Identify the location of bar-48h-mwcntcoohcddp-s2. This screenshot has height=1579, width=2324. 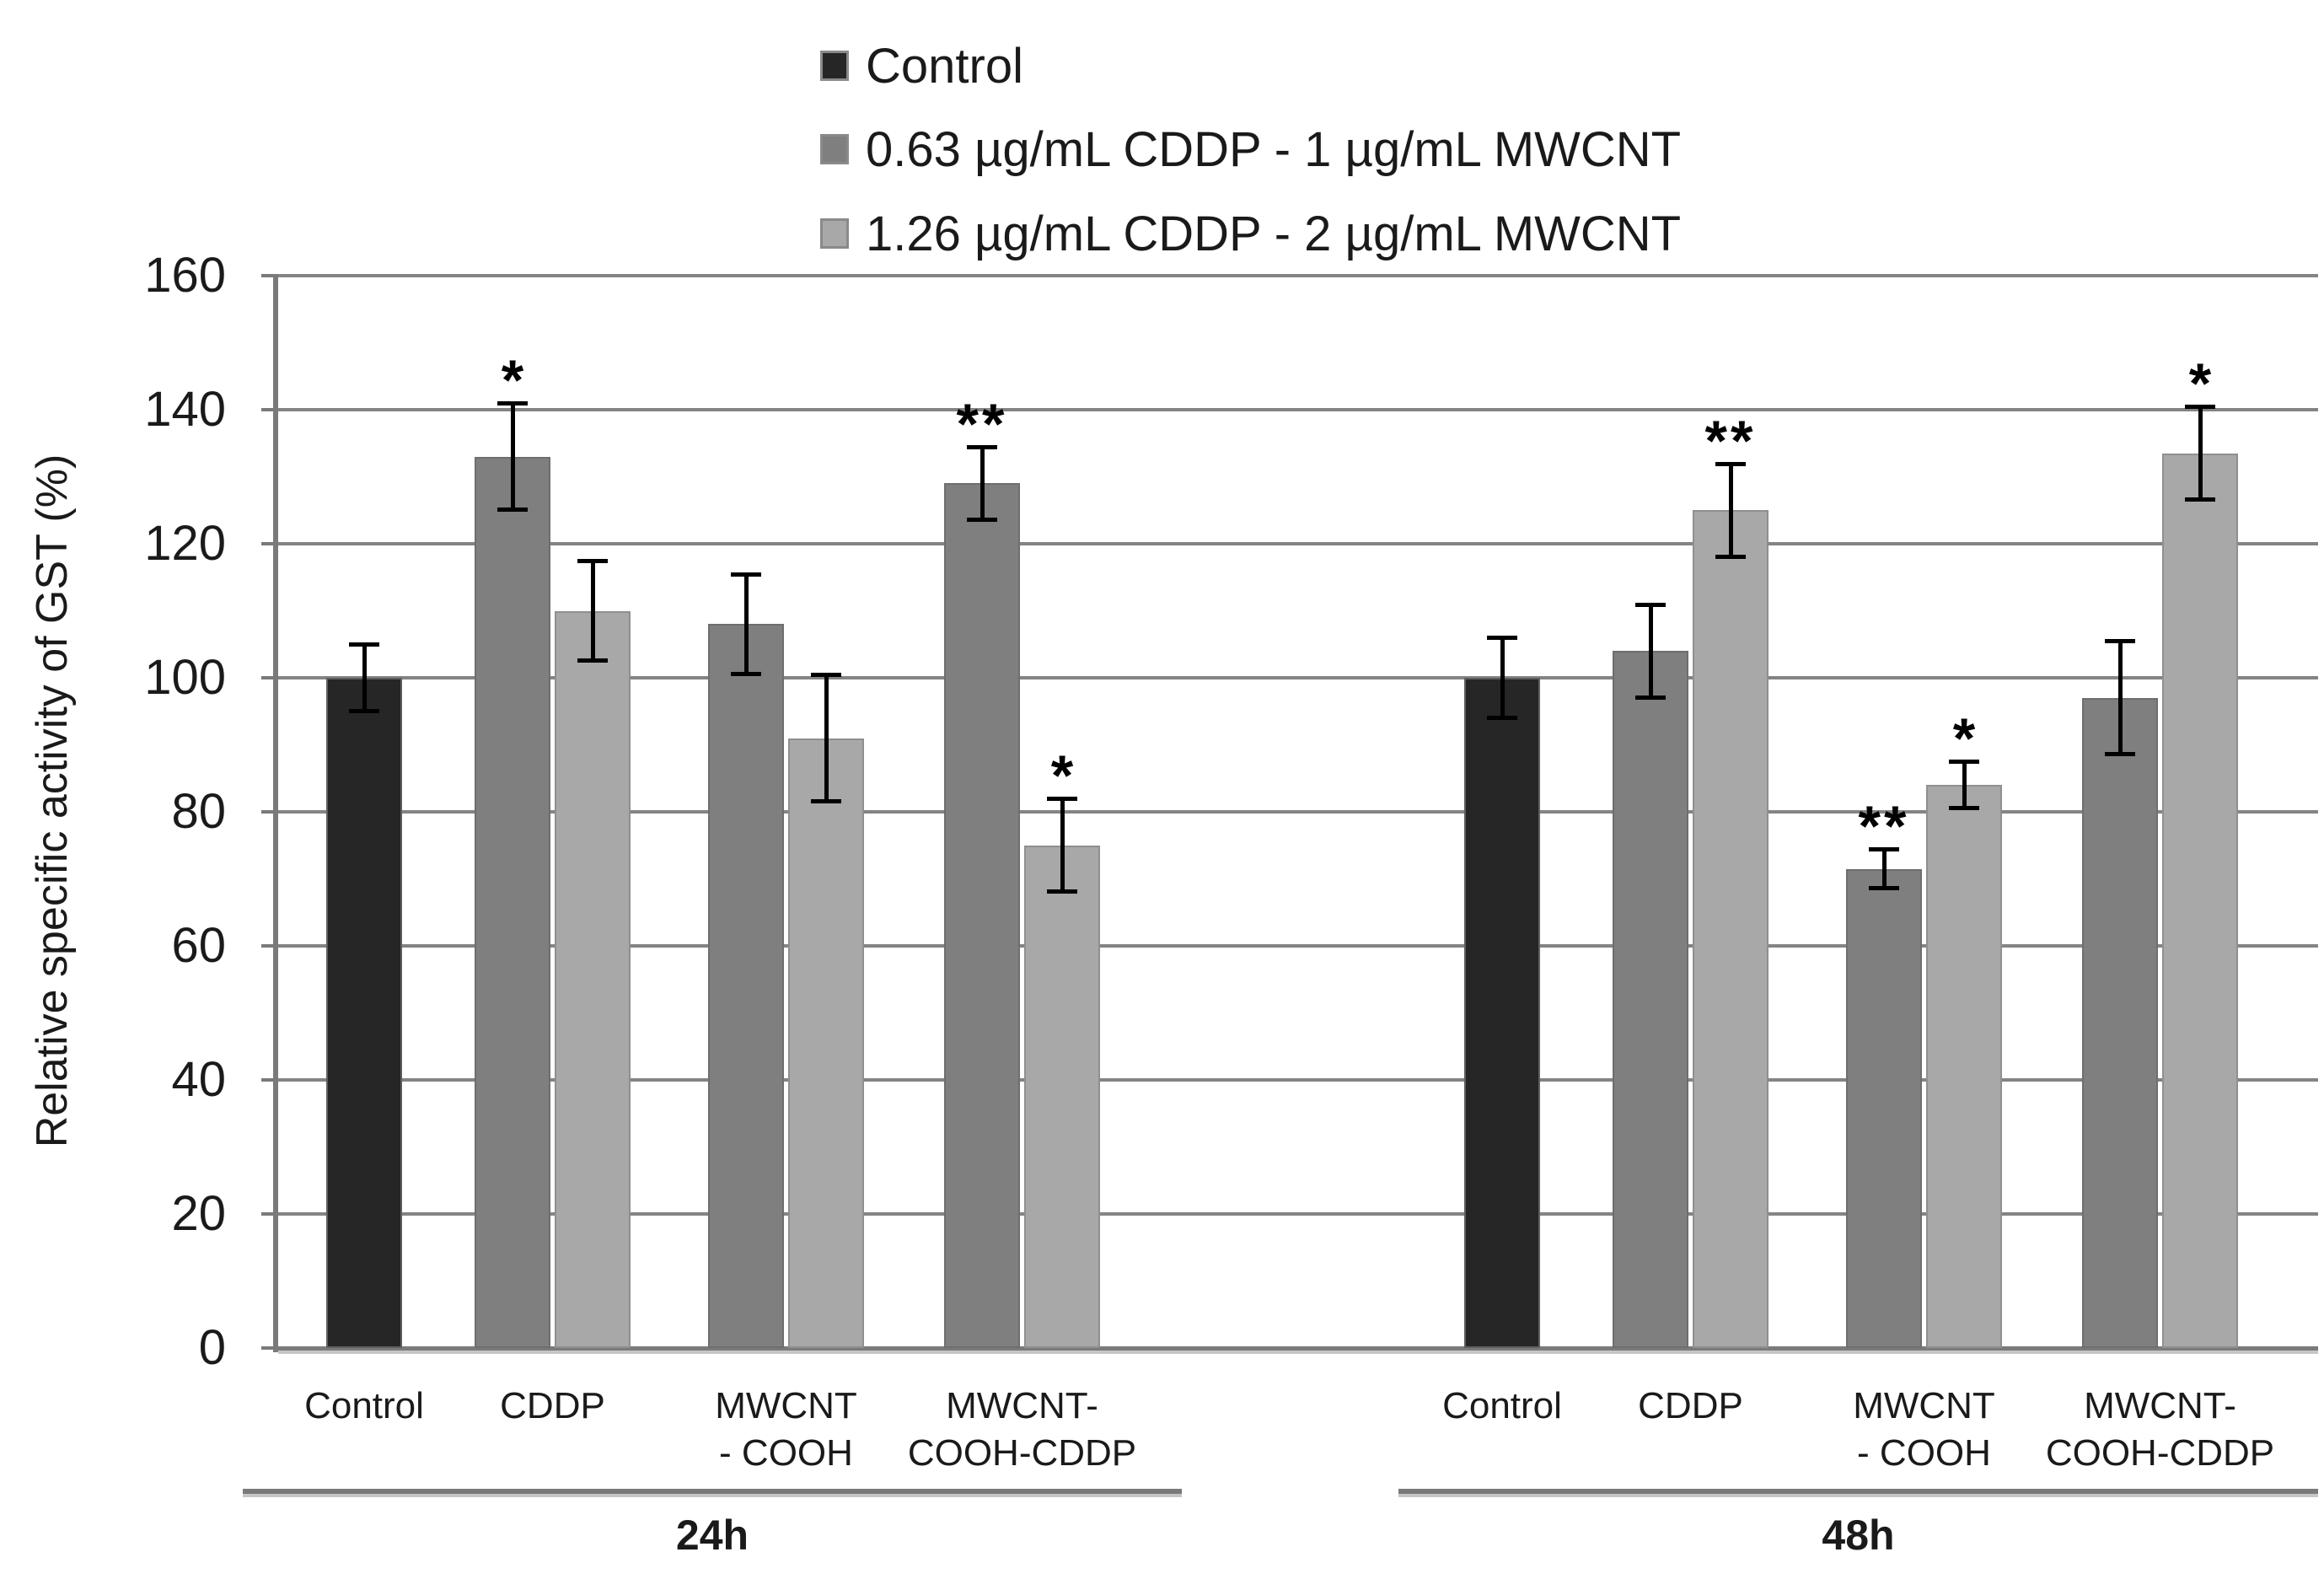
(2200, 900).